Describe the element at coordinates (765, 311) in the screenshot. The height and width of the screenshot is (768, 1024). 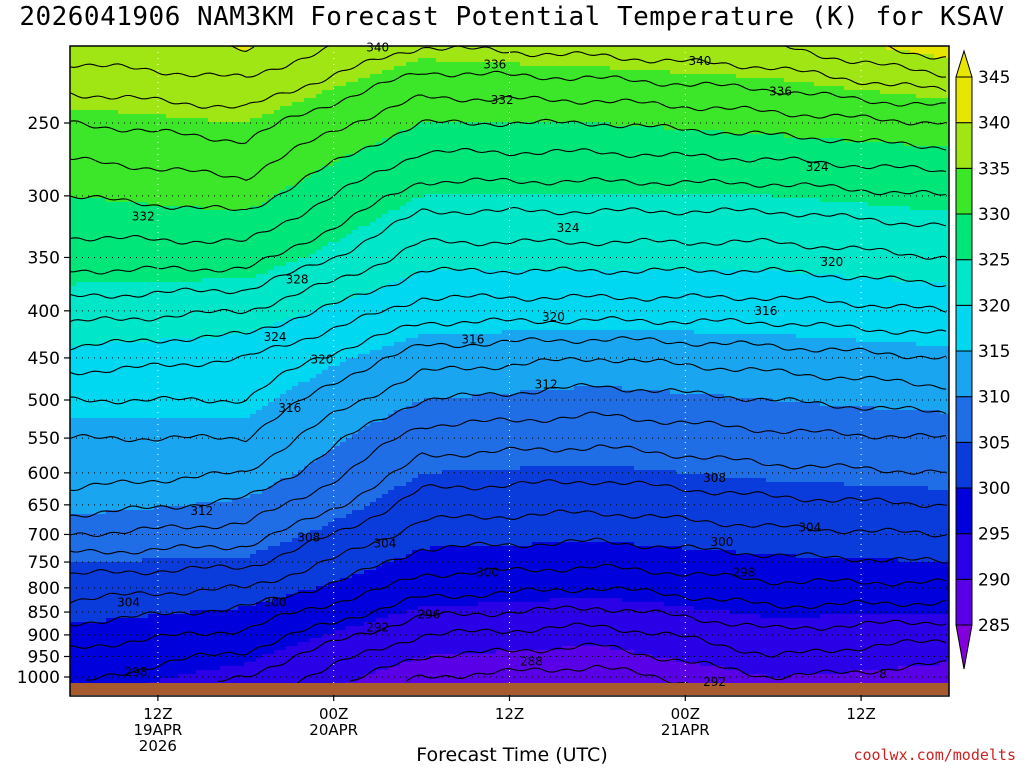
I see `contour-label: 316` at that location.